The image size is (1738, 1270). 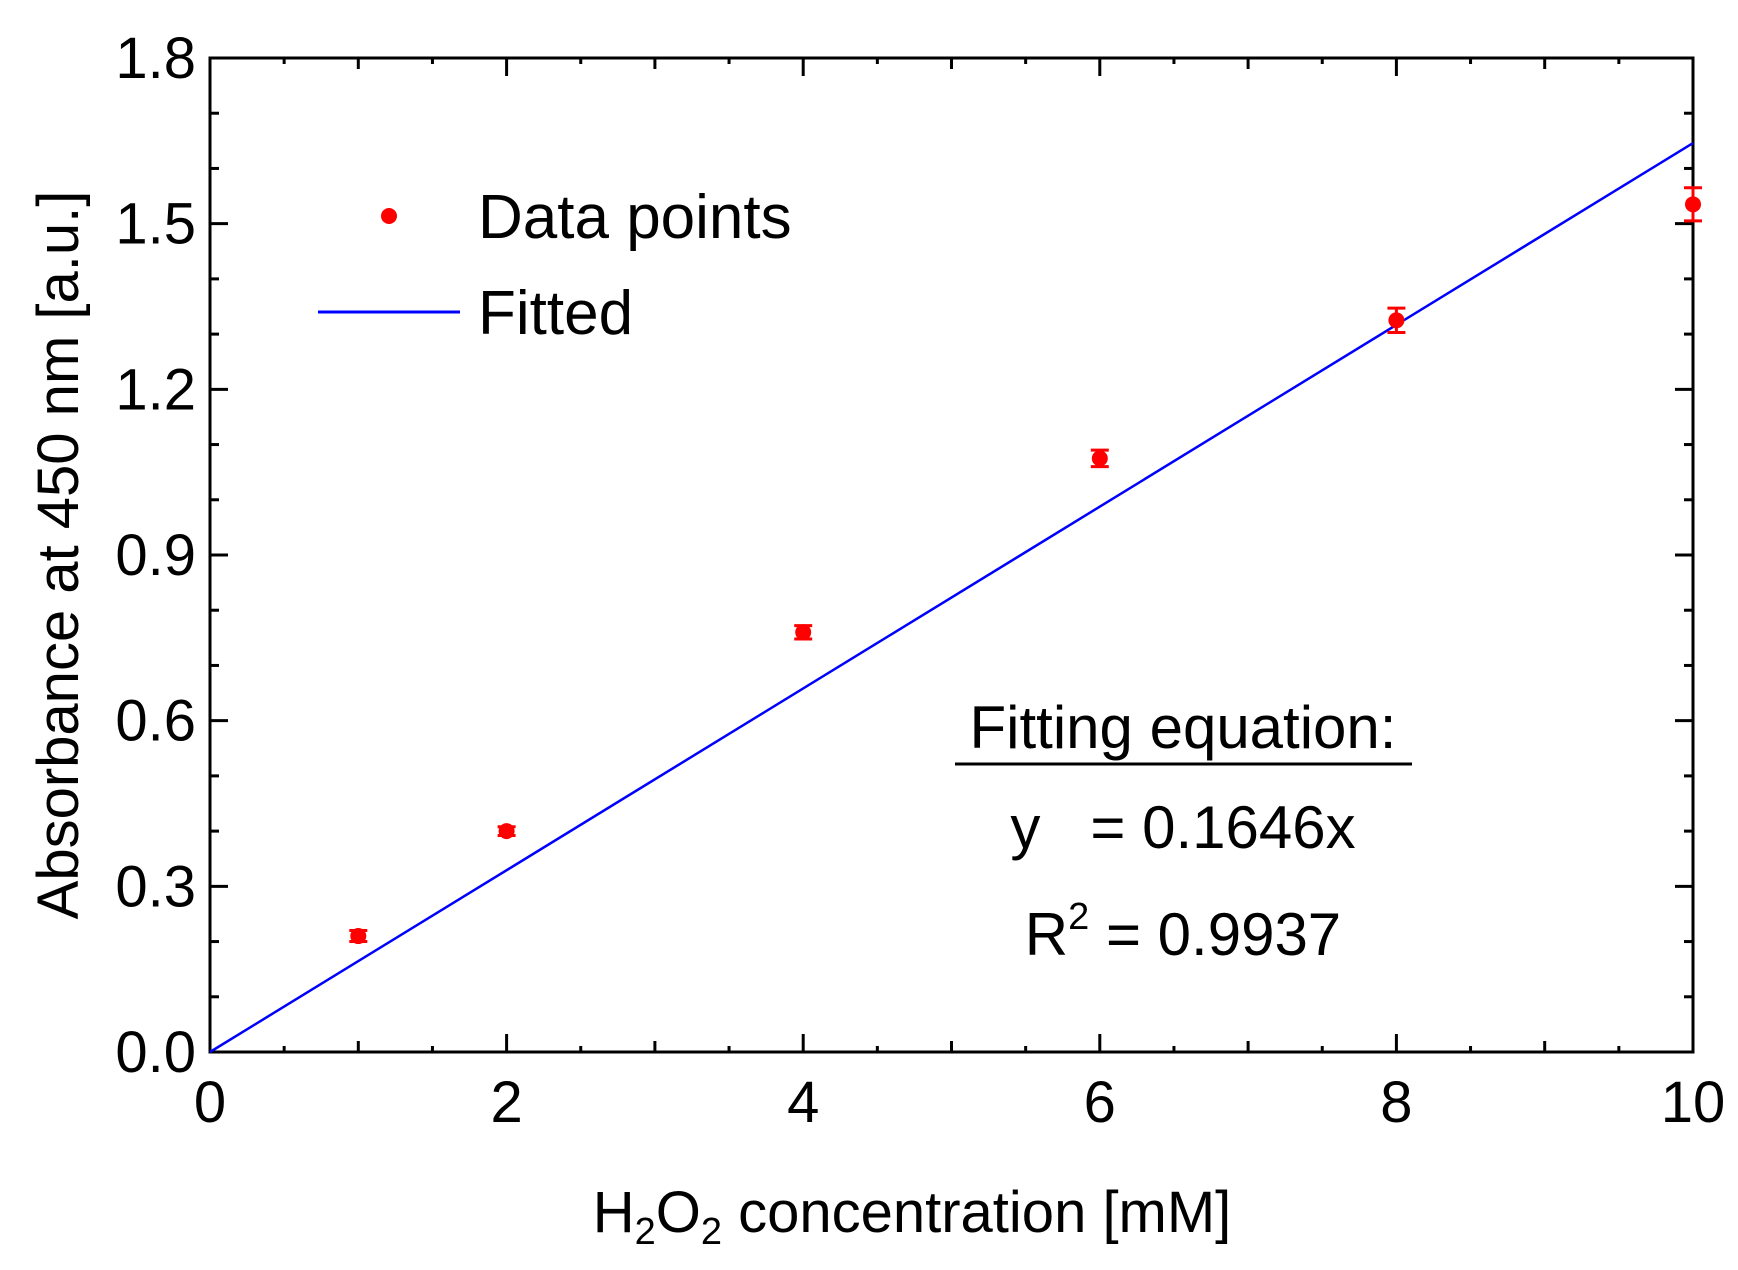 I want to click on y-tick-label: 0.3, so click(x=155, y=886).